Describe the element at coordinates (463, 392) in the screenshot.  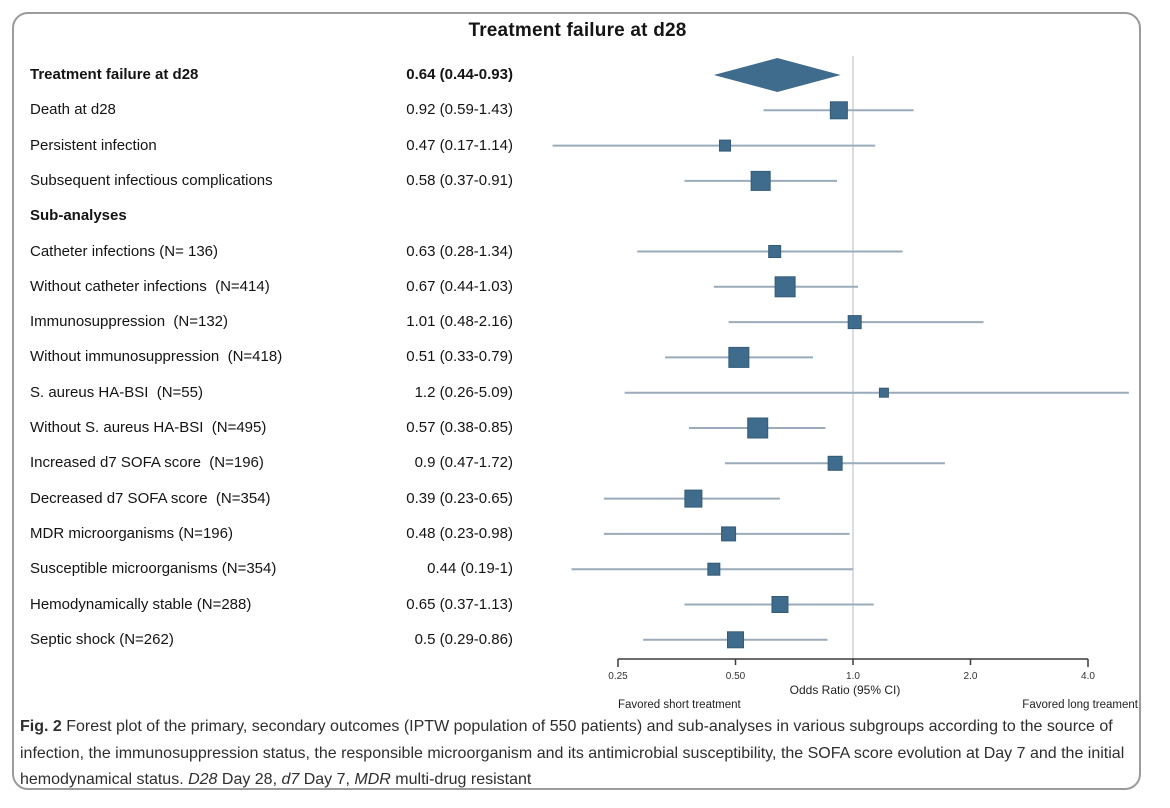
I see `row-or-value: 1.2 (0.26-5.09)` at that location.